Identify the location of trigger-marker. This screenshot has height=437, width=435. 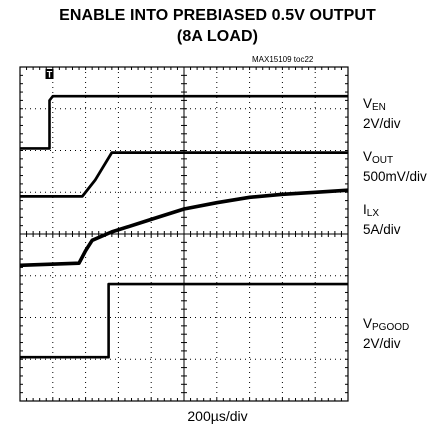
(49, 74).